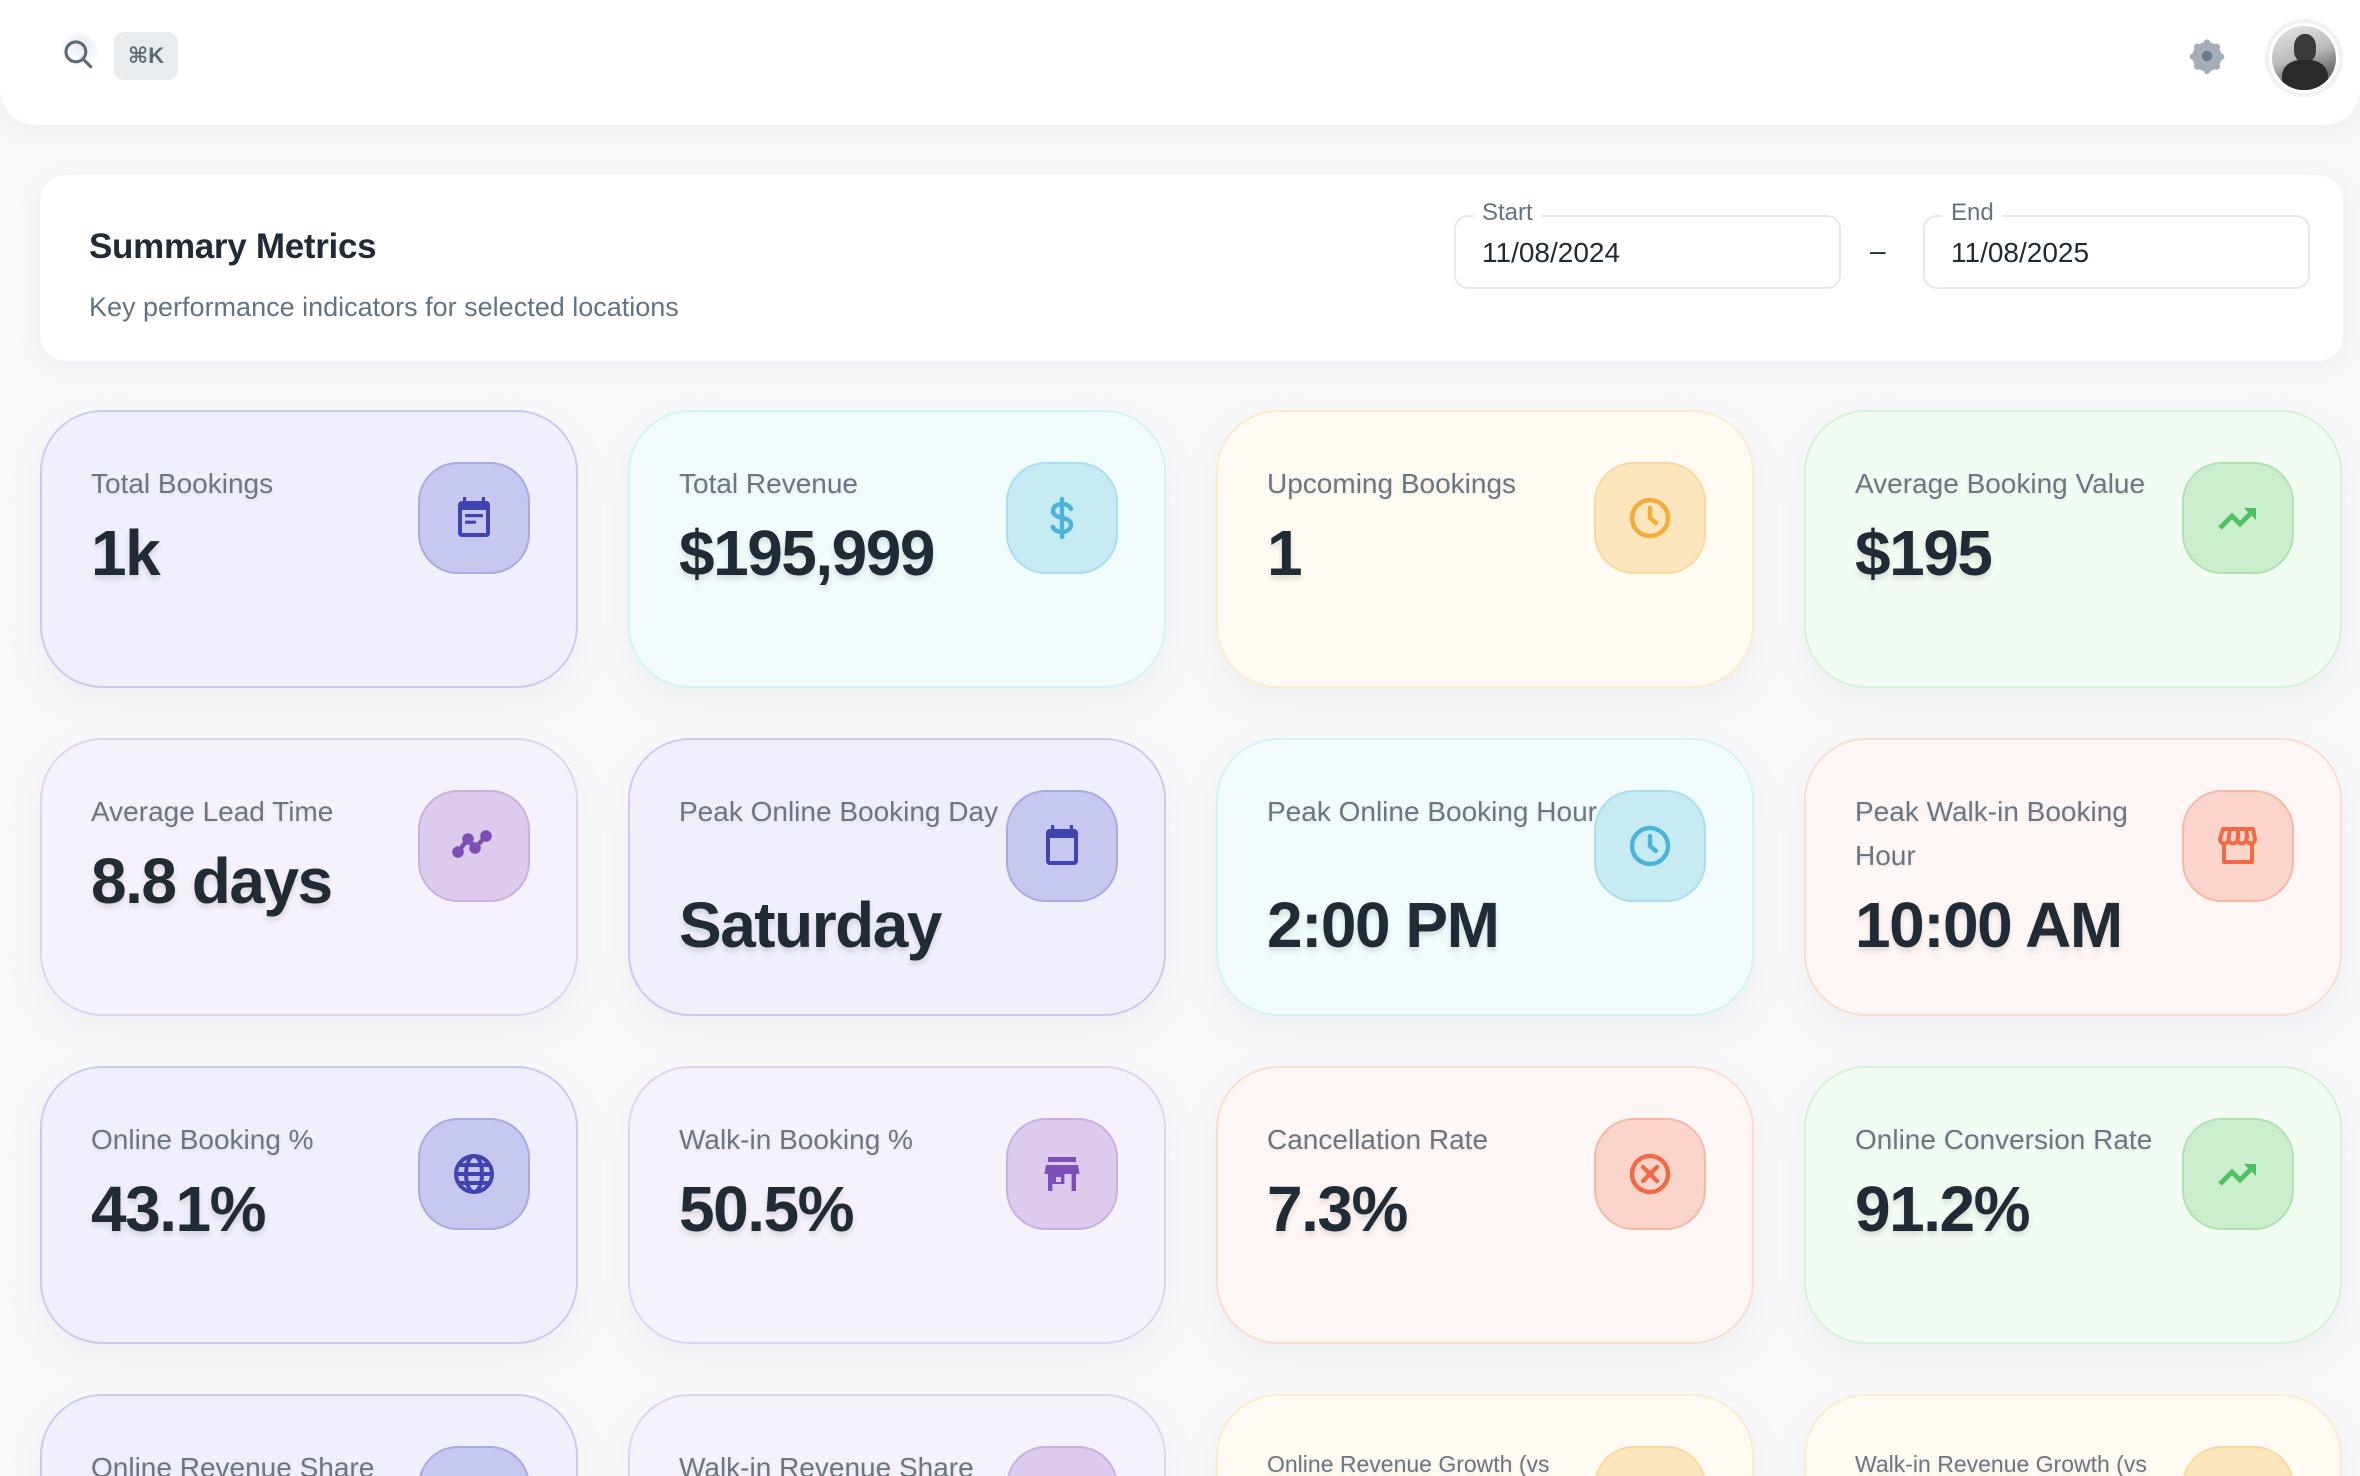 This screenshot has width=2360, height=1476. What do you see at coordinates (182, 483) in the screenshot?
I see `metric-label: Total Bookings` at bounding box center [182, 483].